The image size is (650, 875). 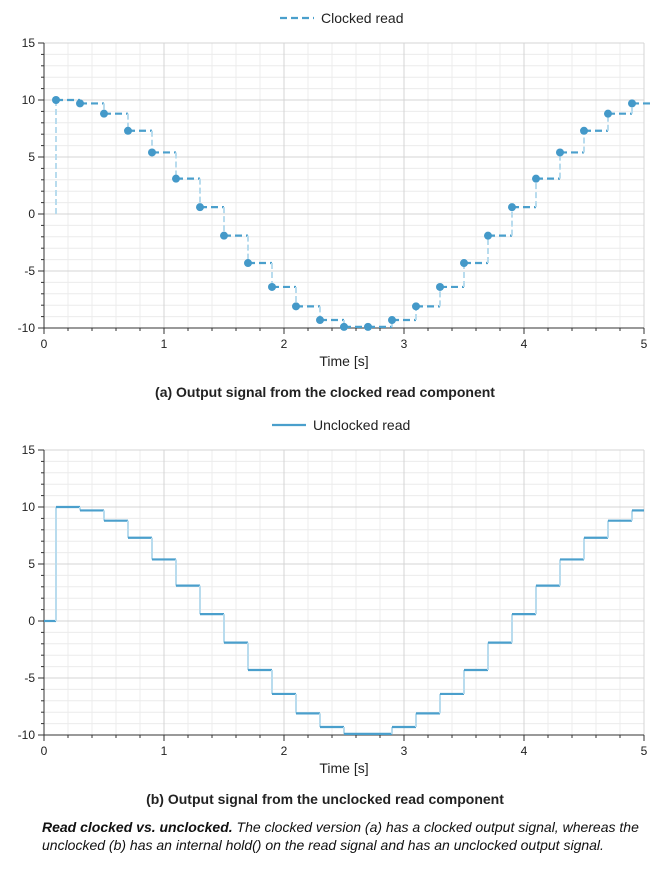 What do you see at coordinates (284, 344) in the screenshot?
I see `chart-0-x-tick-label: 2` at bounding box center [284, 344].